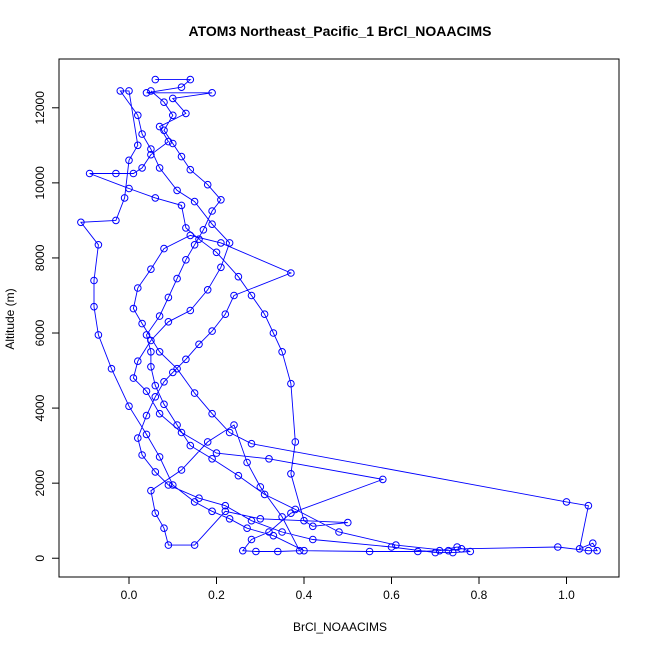 The image size is (650, 655). I want to click on y-axis: 0 2000 4000 6000 8000 10000 12000, so click(46, 326).